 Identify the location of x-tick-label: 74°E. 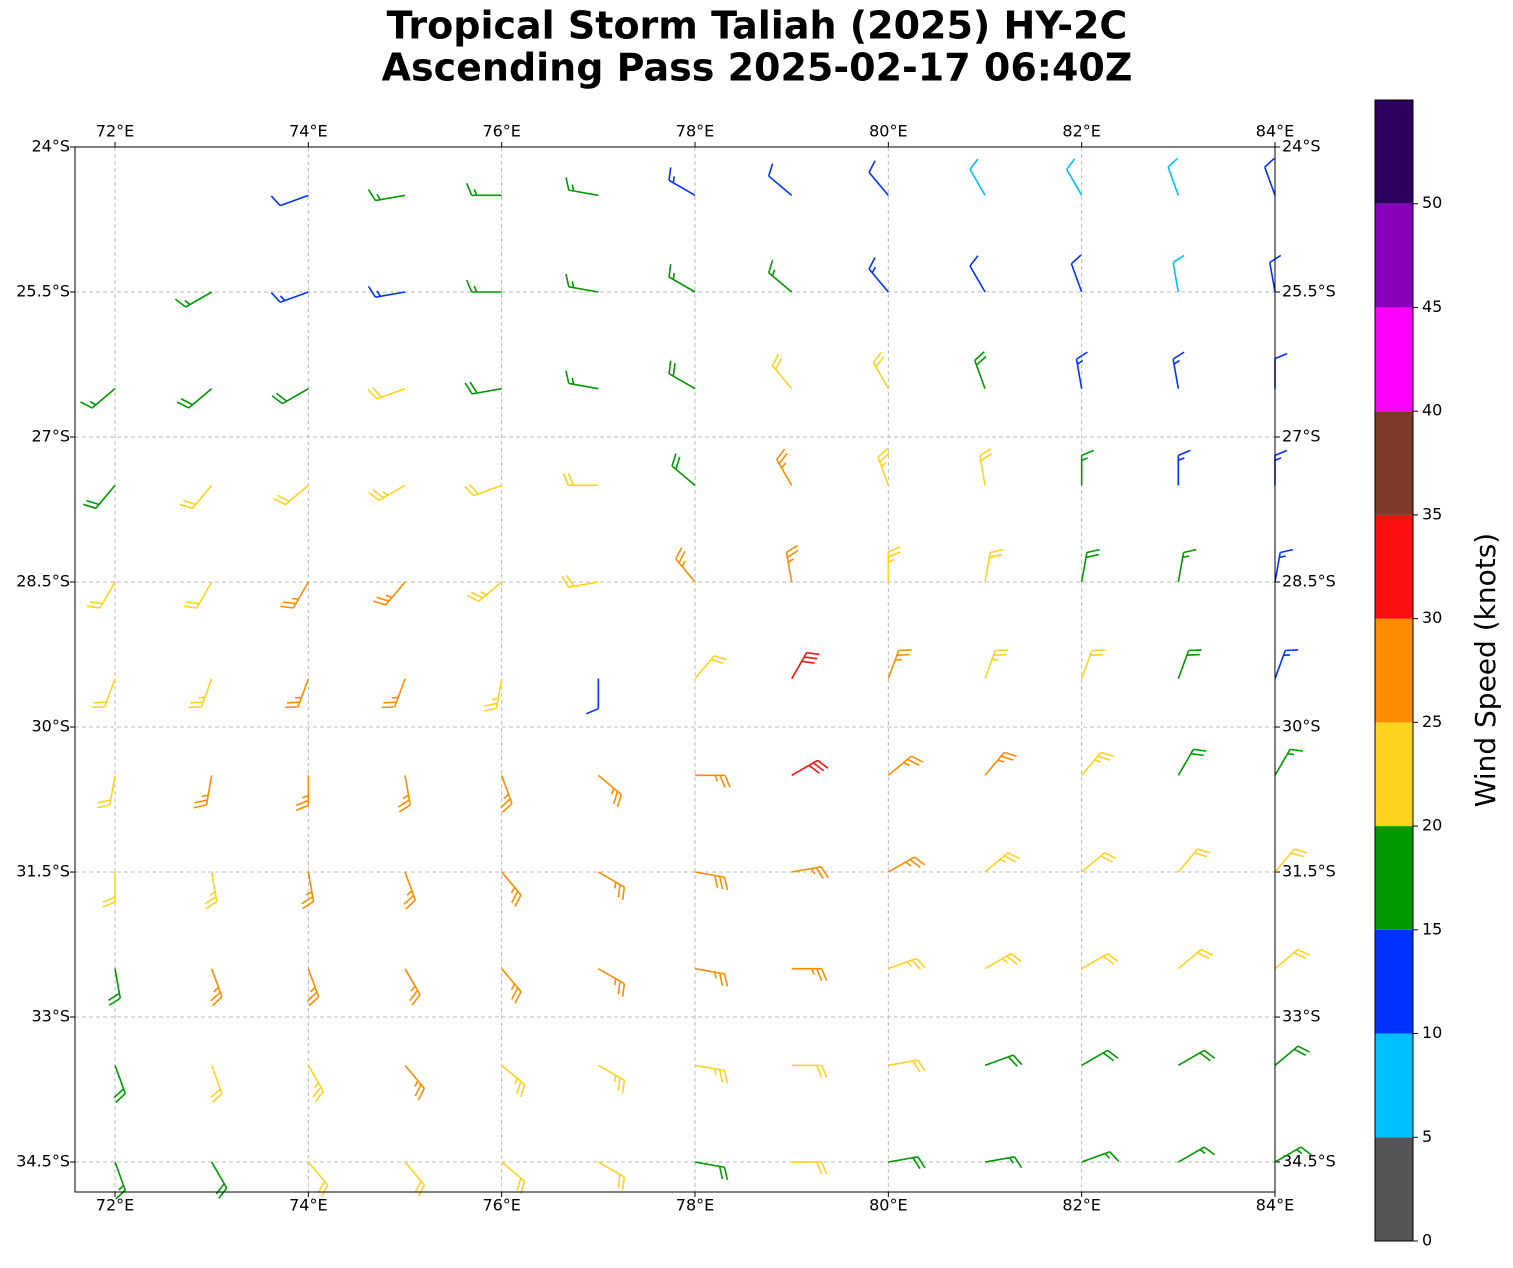
(308, 131).